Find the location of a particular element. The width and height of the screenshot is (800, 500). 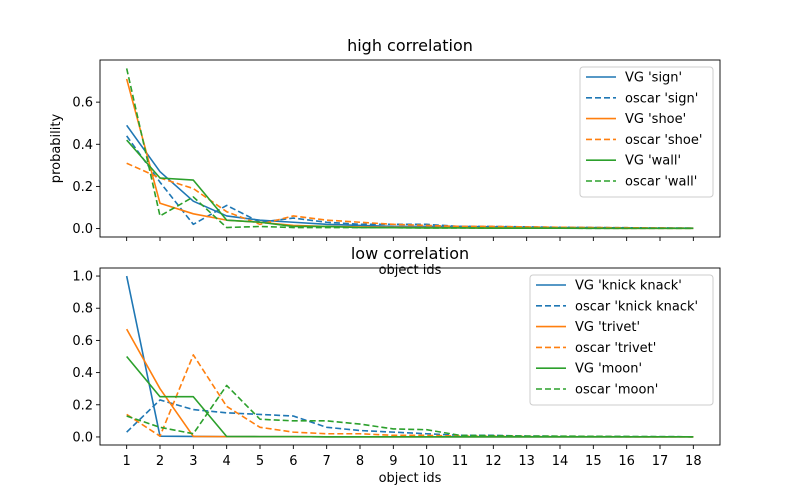

chart-title: high correlation is located at coordinates (410, 45).